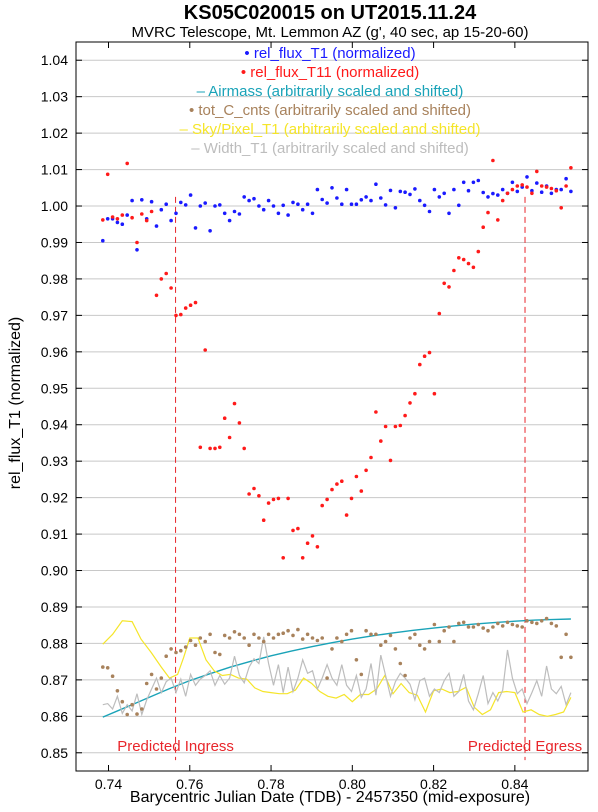 Image resolution: width=598 pixels, height=812 pixels. Describe the element at coordinates (54, 425) in the screenshot. I see `y-tick-label: 0.94` at that location.